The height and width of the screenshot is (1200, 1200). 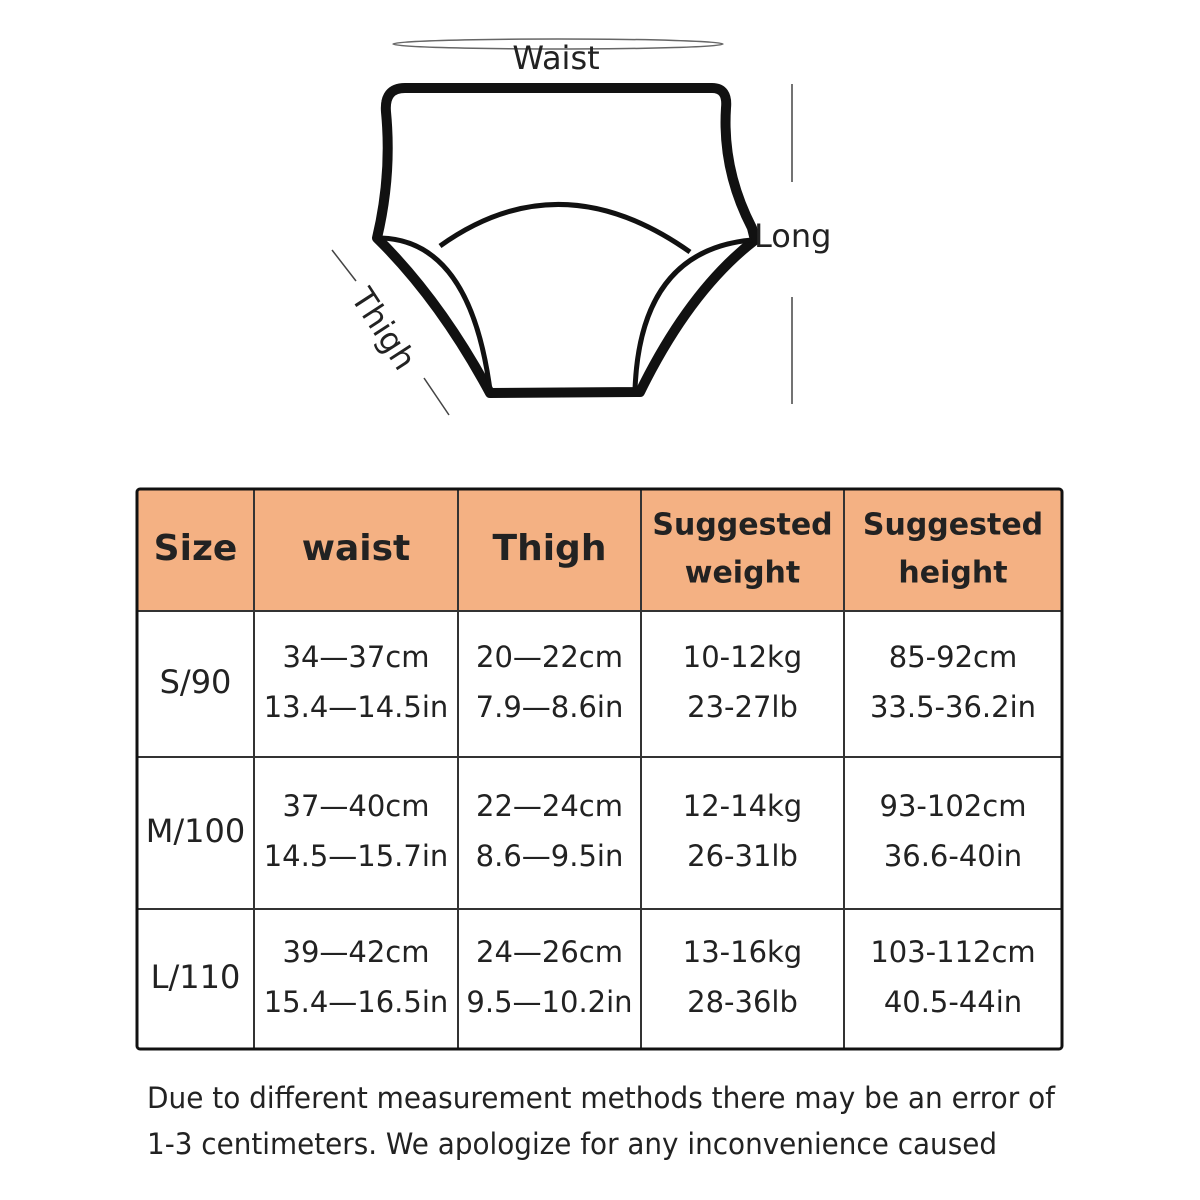 I want to click on cell-text: 12-14kg, so click(x=742, y=806).